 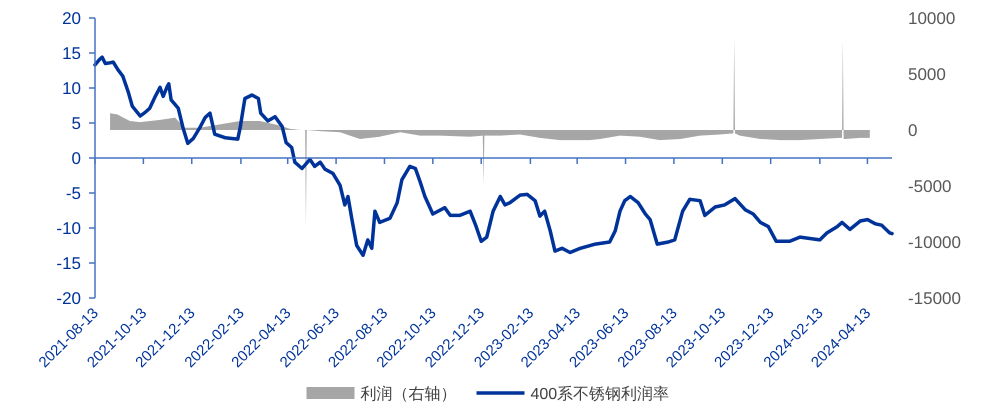 What do you see at coordinates (934, 242) in the screenshot?
I see `y2-tick-label: -10000` at bounding box center [934, 242].